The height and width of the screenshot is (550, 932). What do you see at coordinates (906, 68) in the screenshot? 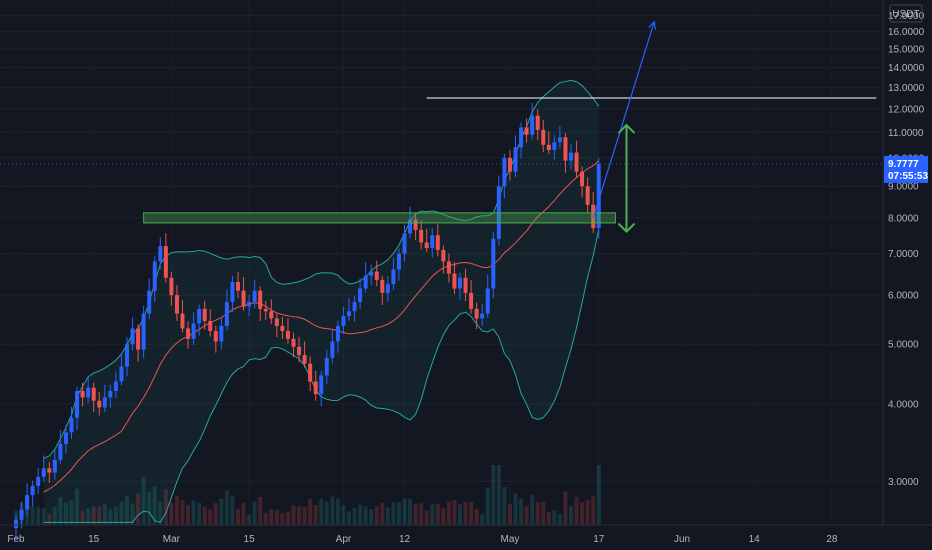
I see `price-tick-label: 14.0000` at bounding box center [906, 68].